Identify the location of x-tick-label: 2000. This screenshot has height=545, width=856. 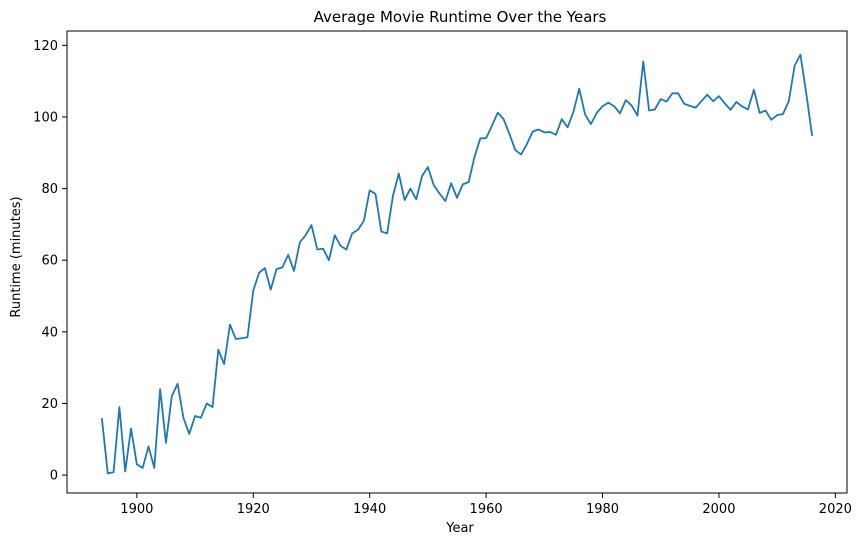
(718, 509).